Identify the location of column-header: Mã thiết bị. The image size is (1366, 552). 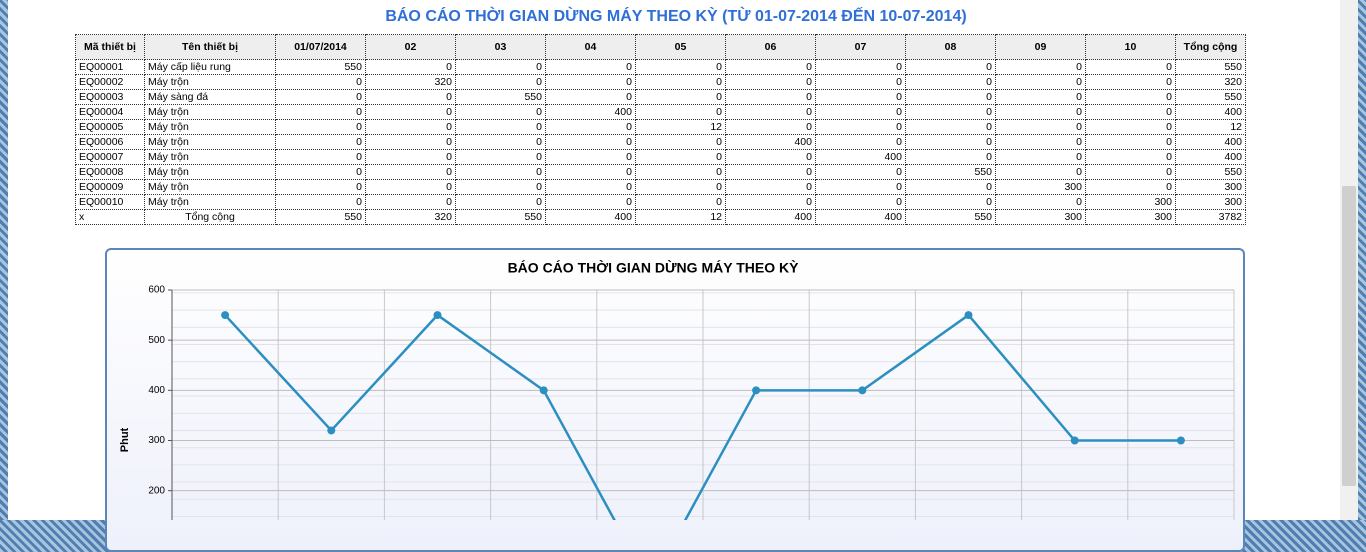
(110, 47).